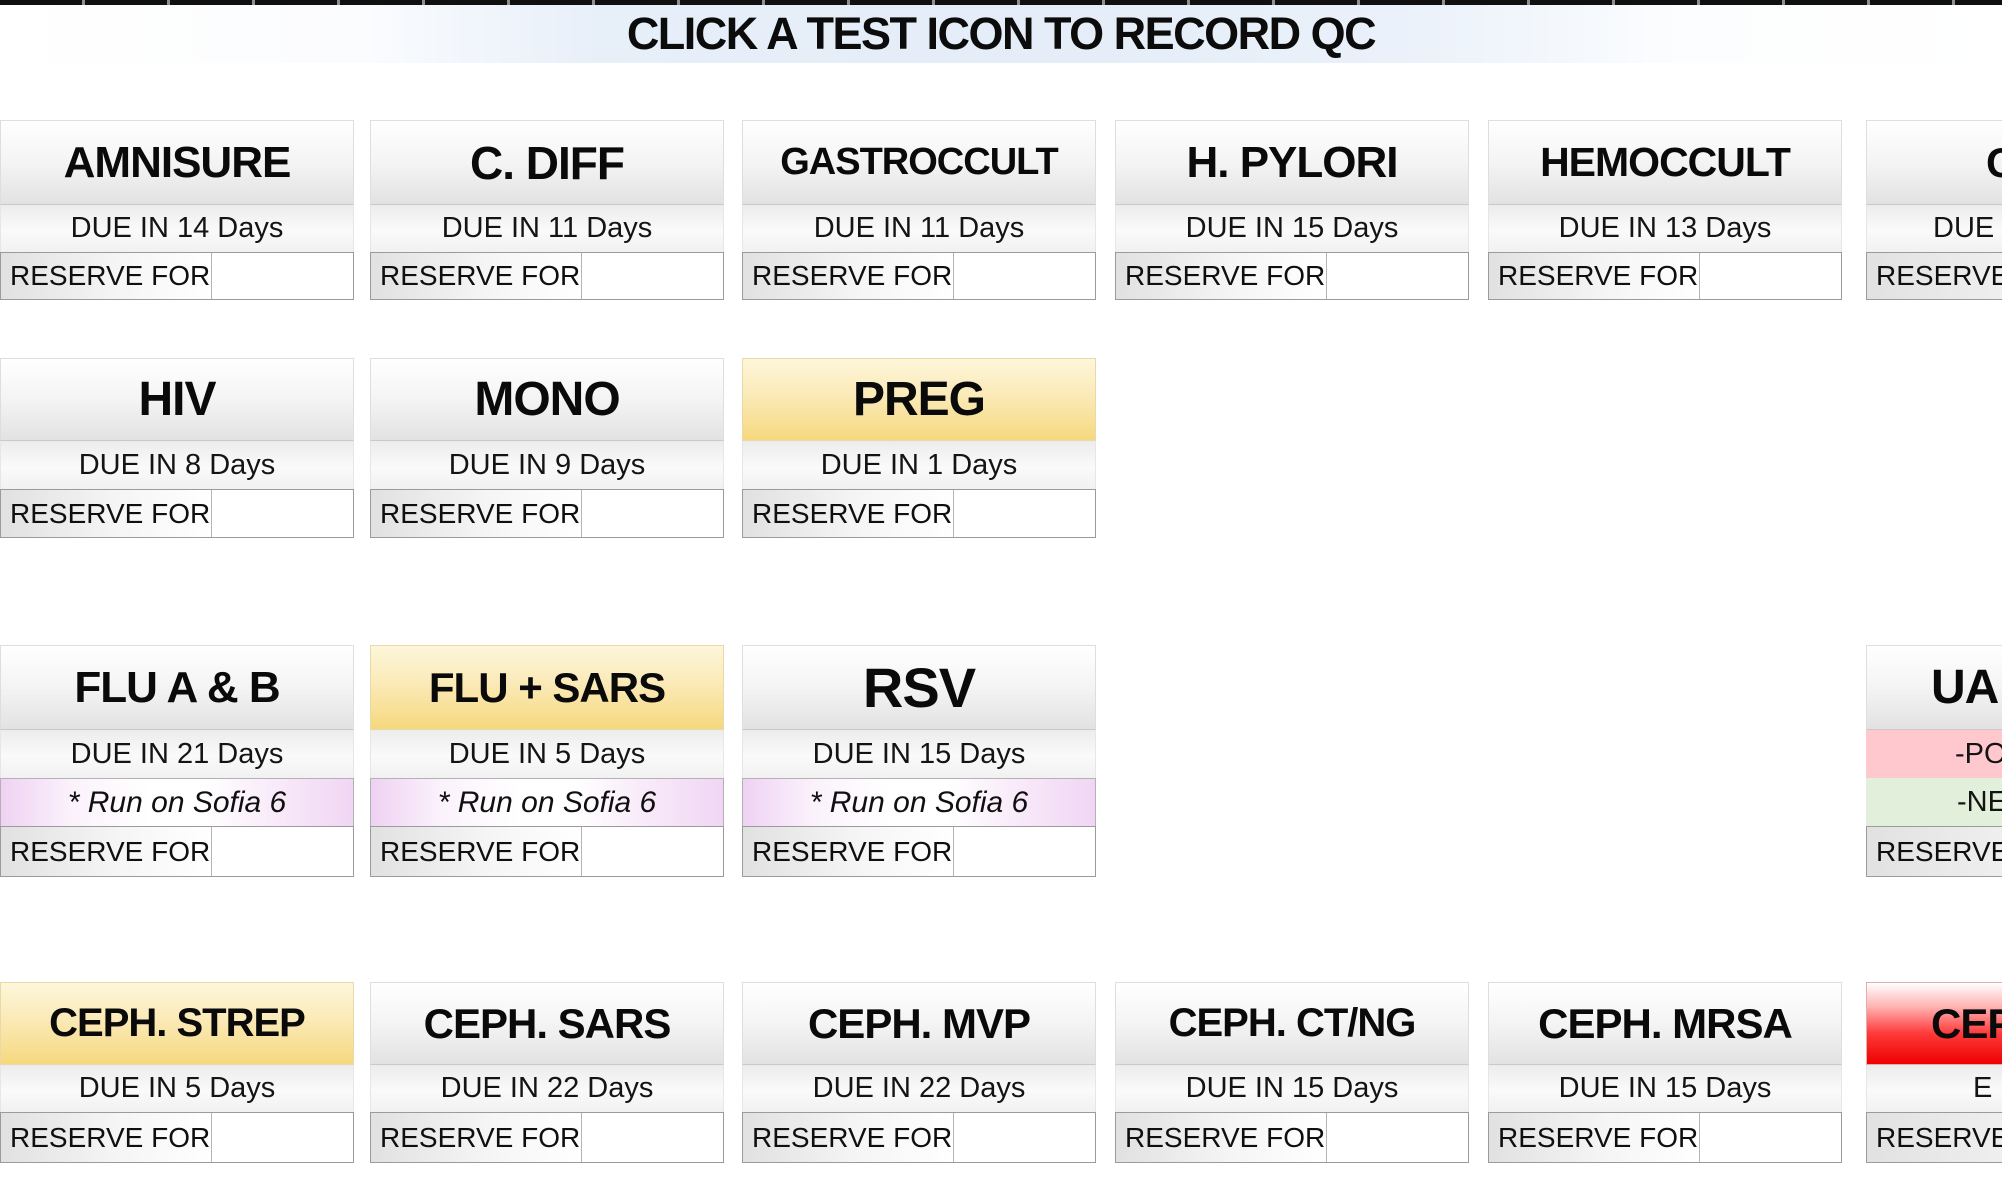 This screenshot has height=1200, width=2002. I want to click on banner: CLICK A TEST ICON TO RECORD QC, so click(1001, 34).